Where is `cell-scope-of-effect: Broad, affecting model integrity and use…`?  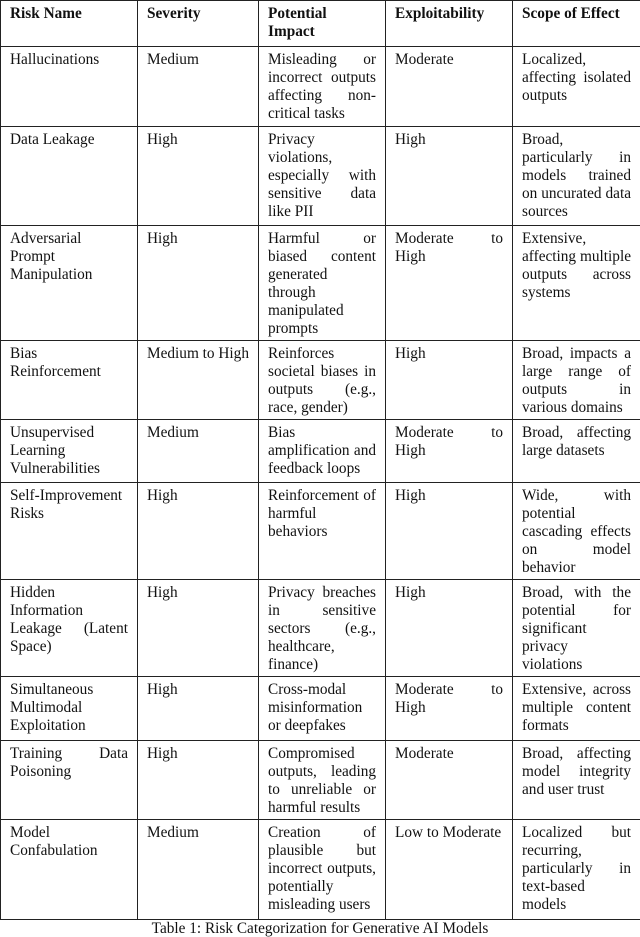
cell-scope-of-effect: Broad, affecting model integrity and use… is located at coordinates (576, 780).